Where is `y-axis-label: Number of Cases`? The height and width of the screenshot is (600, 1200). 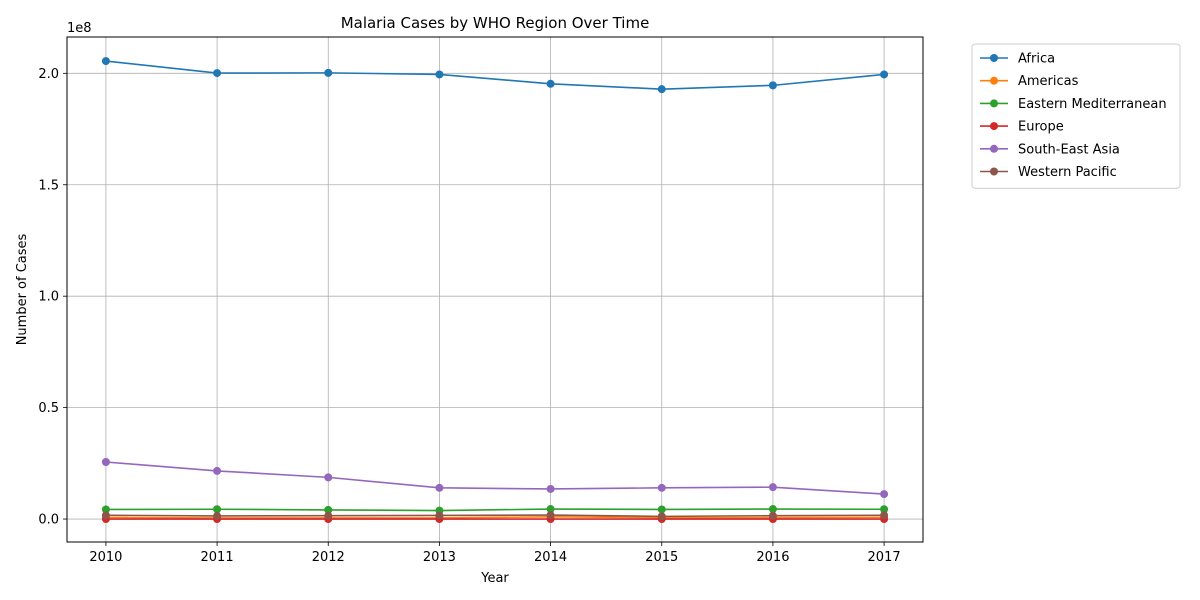 y-axis-label: Number of Cases is located at coordinates (22, 289).